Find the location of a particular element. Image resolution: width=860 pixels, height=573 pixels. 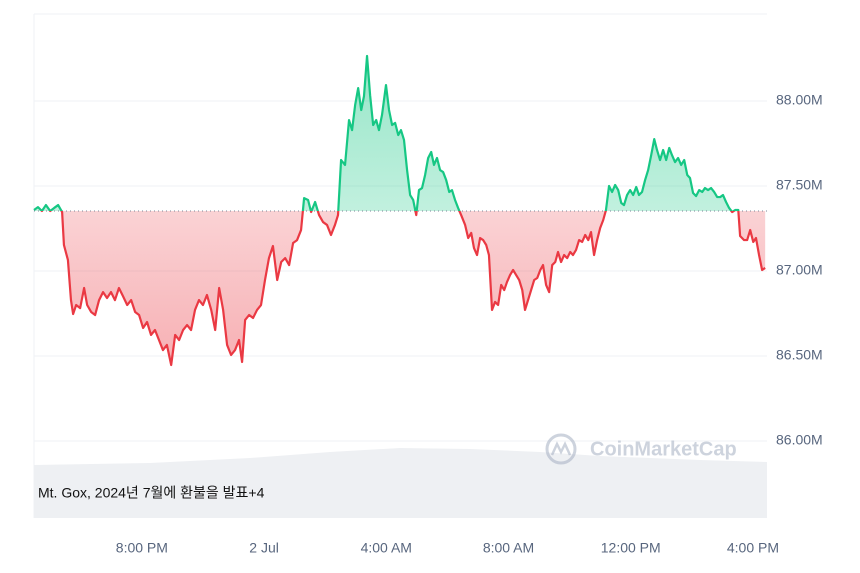

x-tick-label: 4:00 PM is located at coordinates (753, 548).